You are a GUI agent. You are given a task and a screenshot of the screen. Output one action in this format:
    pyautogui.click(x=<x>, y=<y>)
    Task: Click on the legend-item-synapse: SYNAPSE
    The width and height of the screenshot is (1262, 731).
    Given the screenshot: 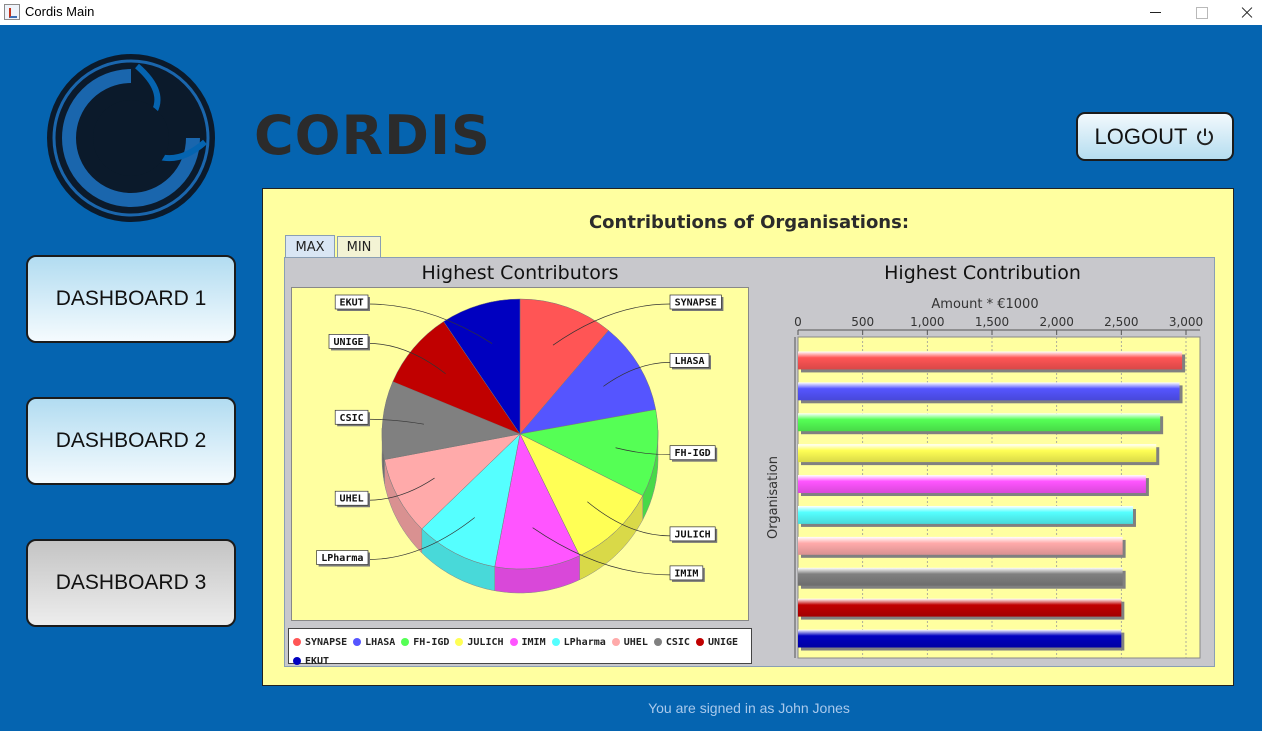 What is the action you would take?
    pyautogui.click(x=320, y=642)
    